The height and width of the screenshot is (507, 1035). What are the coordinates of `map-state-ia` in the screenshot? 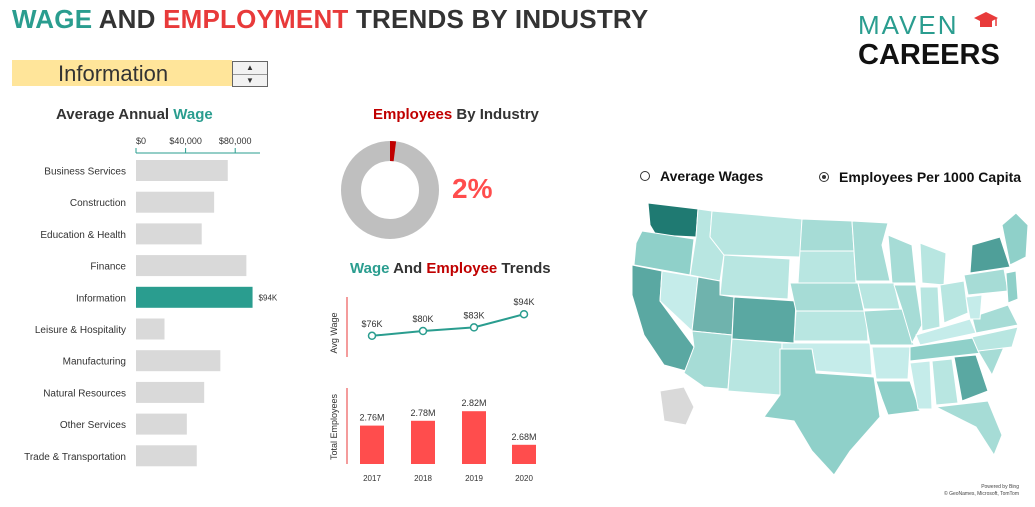 It's located at (879, 296).